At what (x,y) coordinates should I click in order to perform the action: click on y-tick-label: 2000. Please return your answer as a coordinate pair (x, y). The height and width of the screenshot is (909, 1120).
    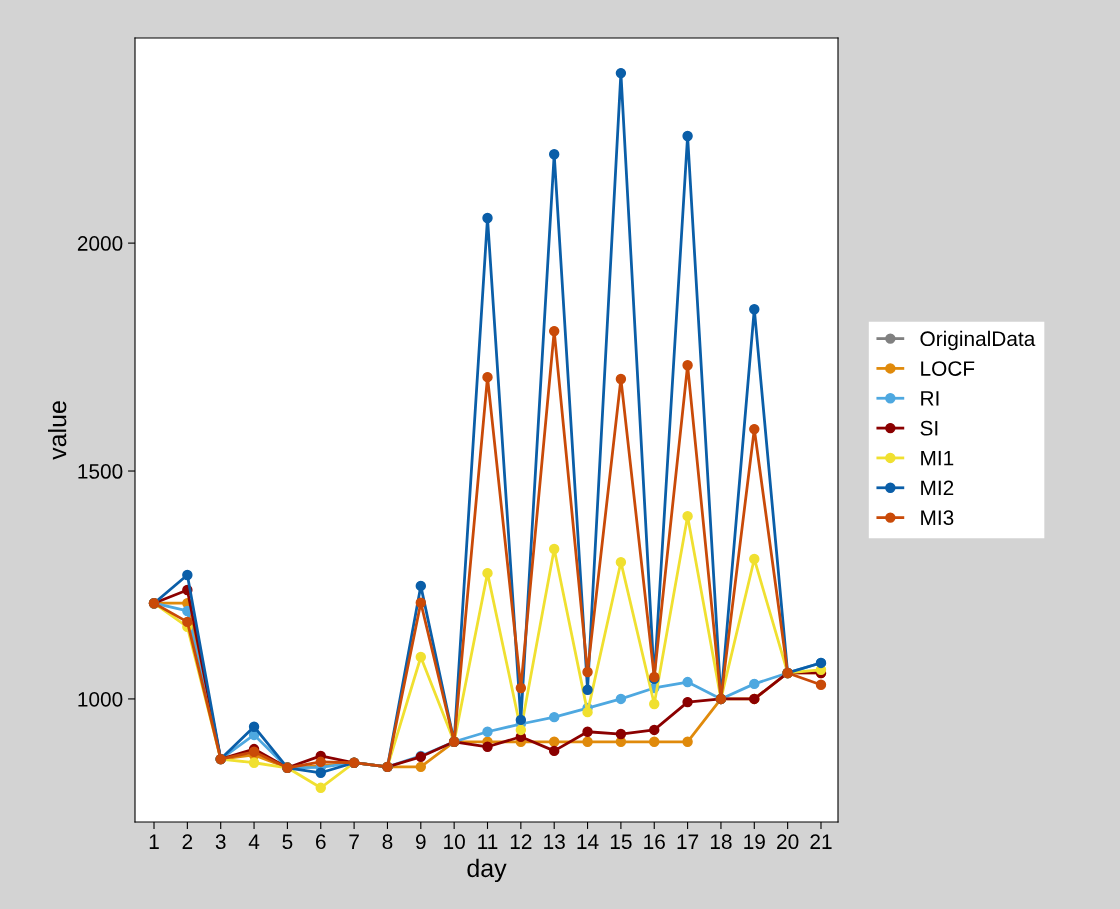
    Looking at the image, I should click on (100, 243).